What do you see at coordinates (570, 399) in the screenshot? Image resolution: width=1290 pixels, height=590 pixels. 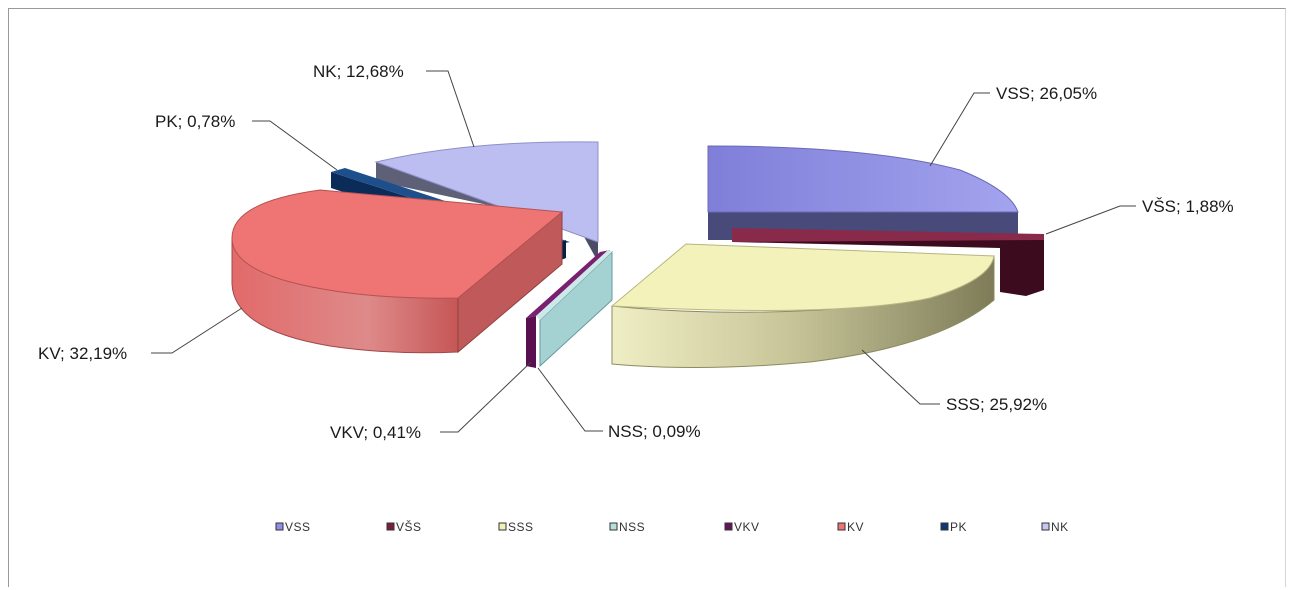 I see `leader-nss` at bounding box center [570, 399].